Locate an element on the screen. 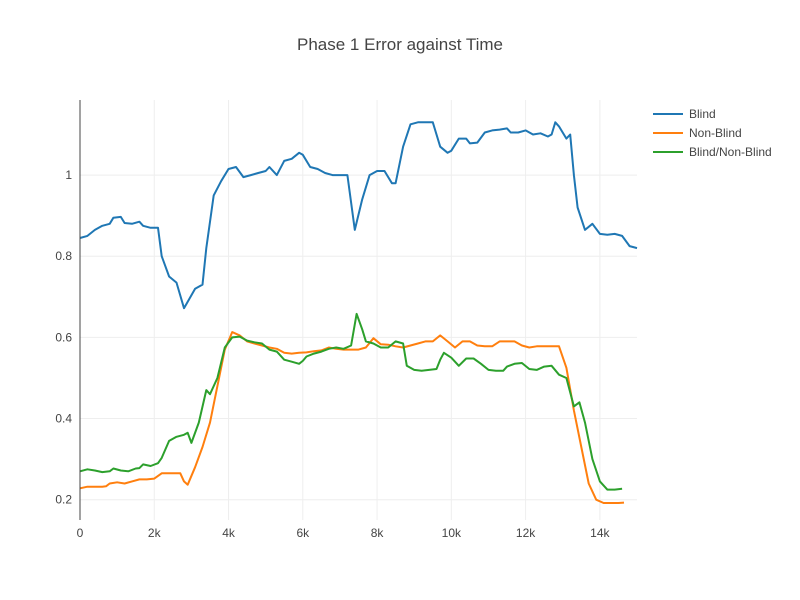  legend-item: Blind/Non-Blind is located at coordinates (712, 152).